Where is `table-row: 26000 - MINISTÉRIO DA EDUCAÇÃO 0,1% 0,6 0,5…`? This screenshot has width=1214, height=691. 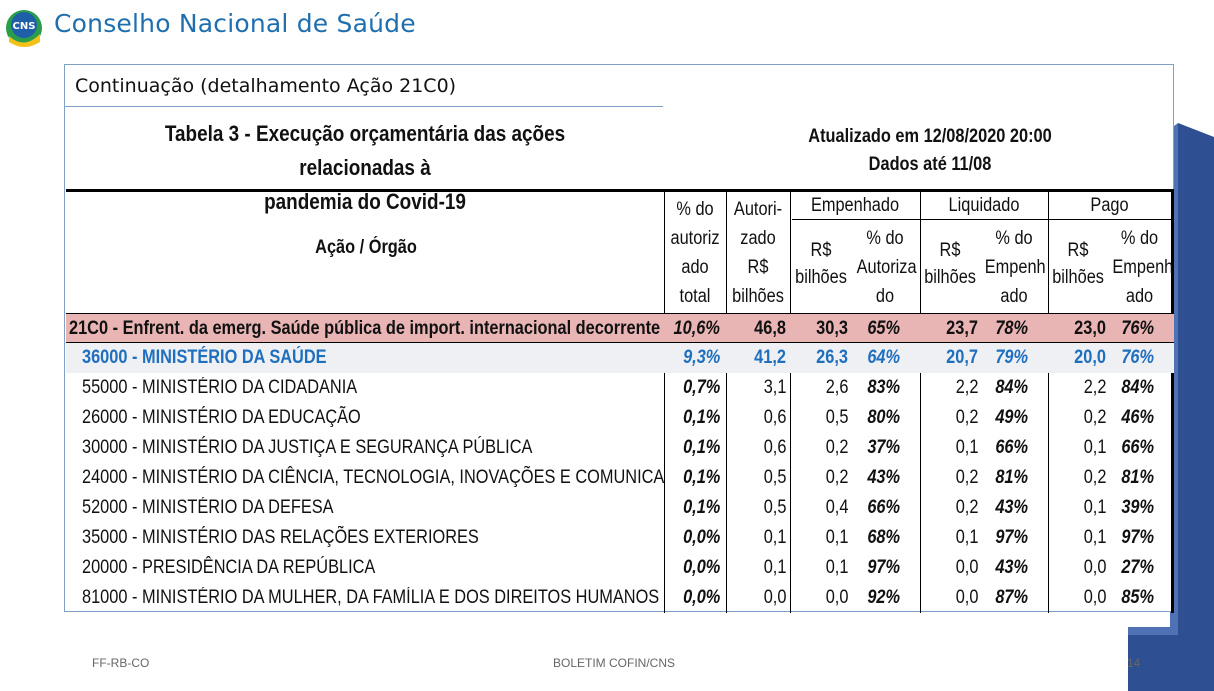
table-row: 26000 - MINISTÉRIO DA EDUCAÇÃO 0,1% 0,6 0,5… is located at coordinates (620, 418).